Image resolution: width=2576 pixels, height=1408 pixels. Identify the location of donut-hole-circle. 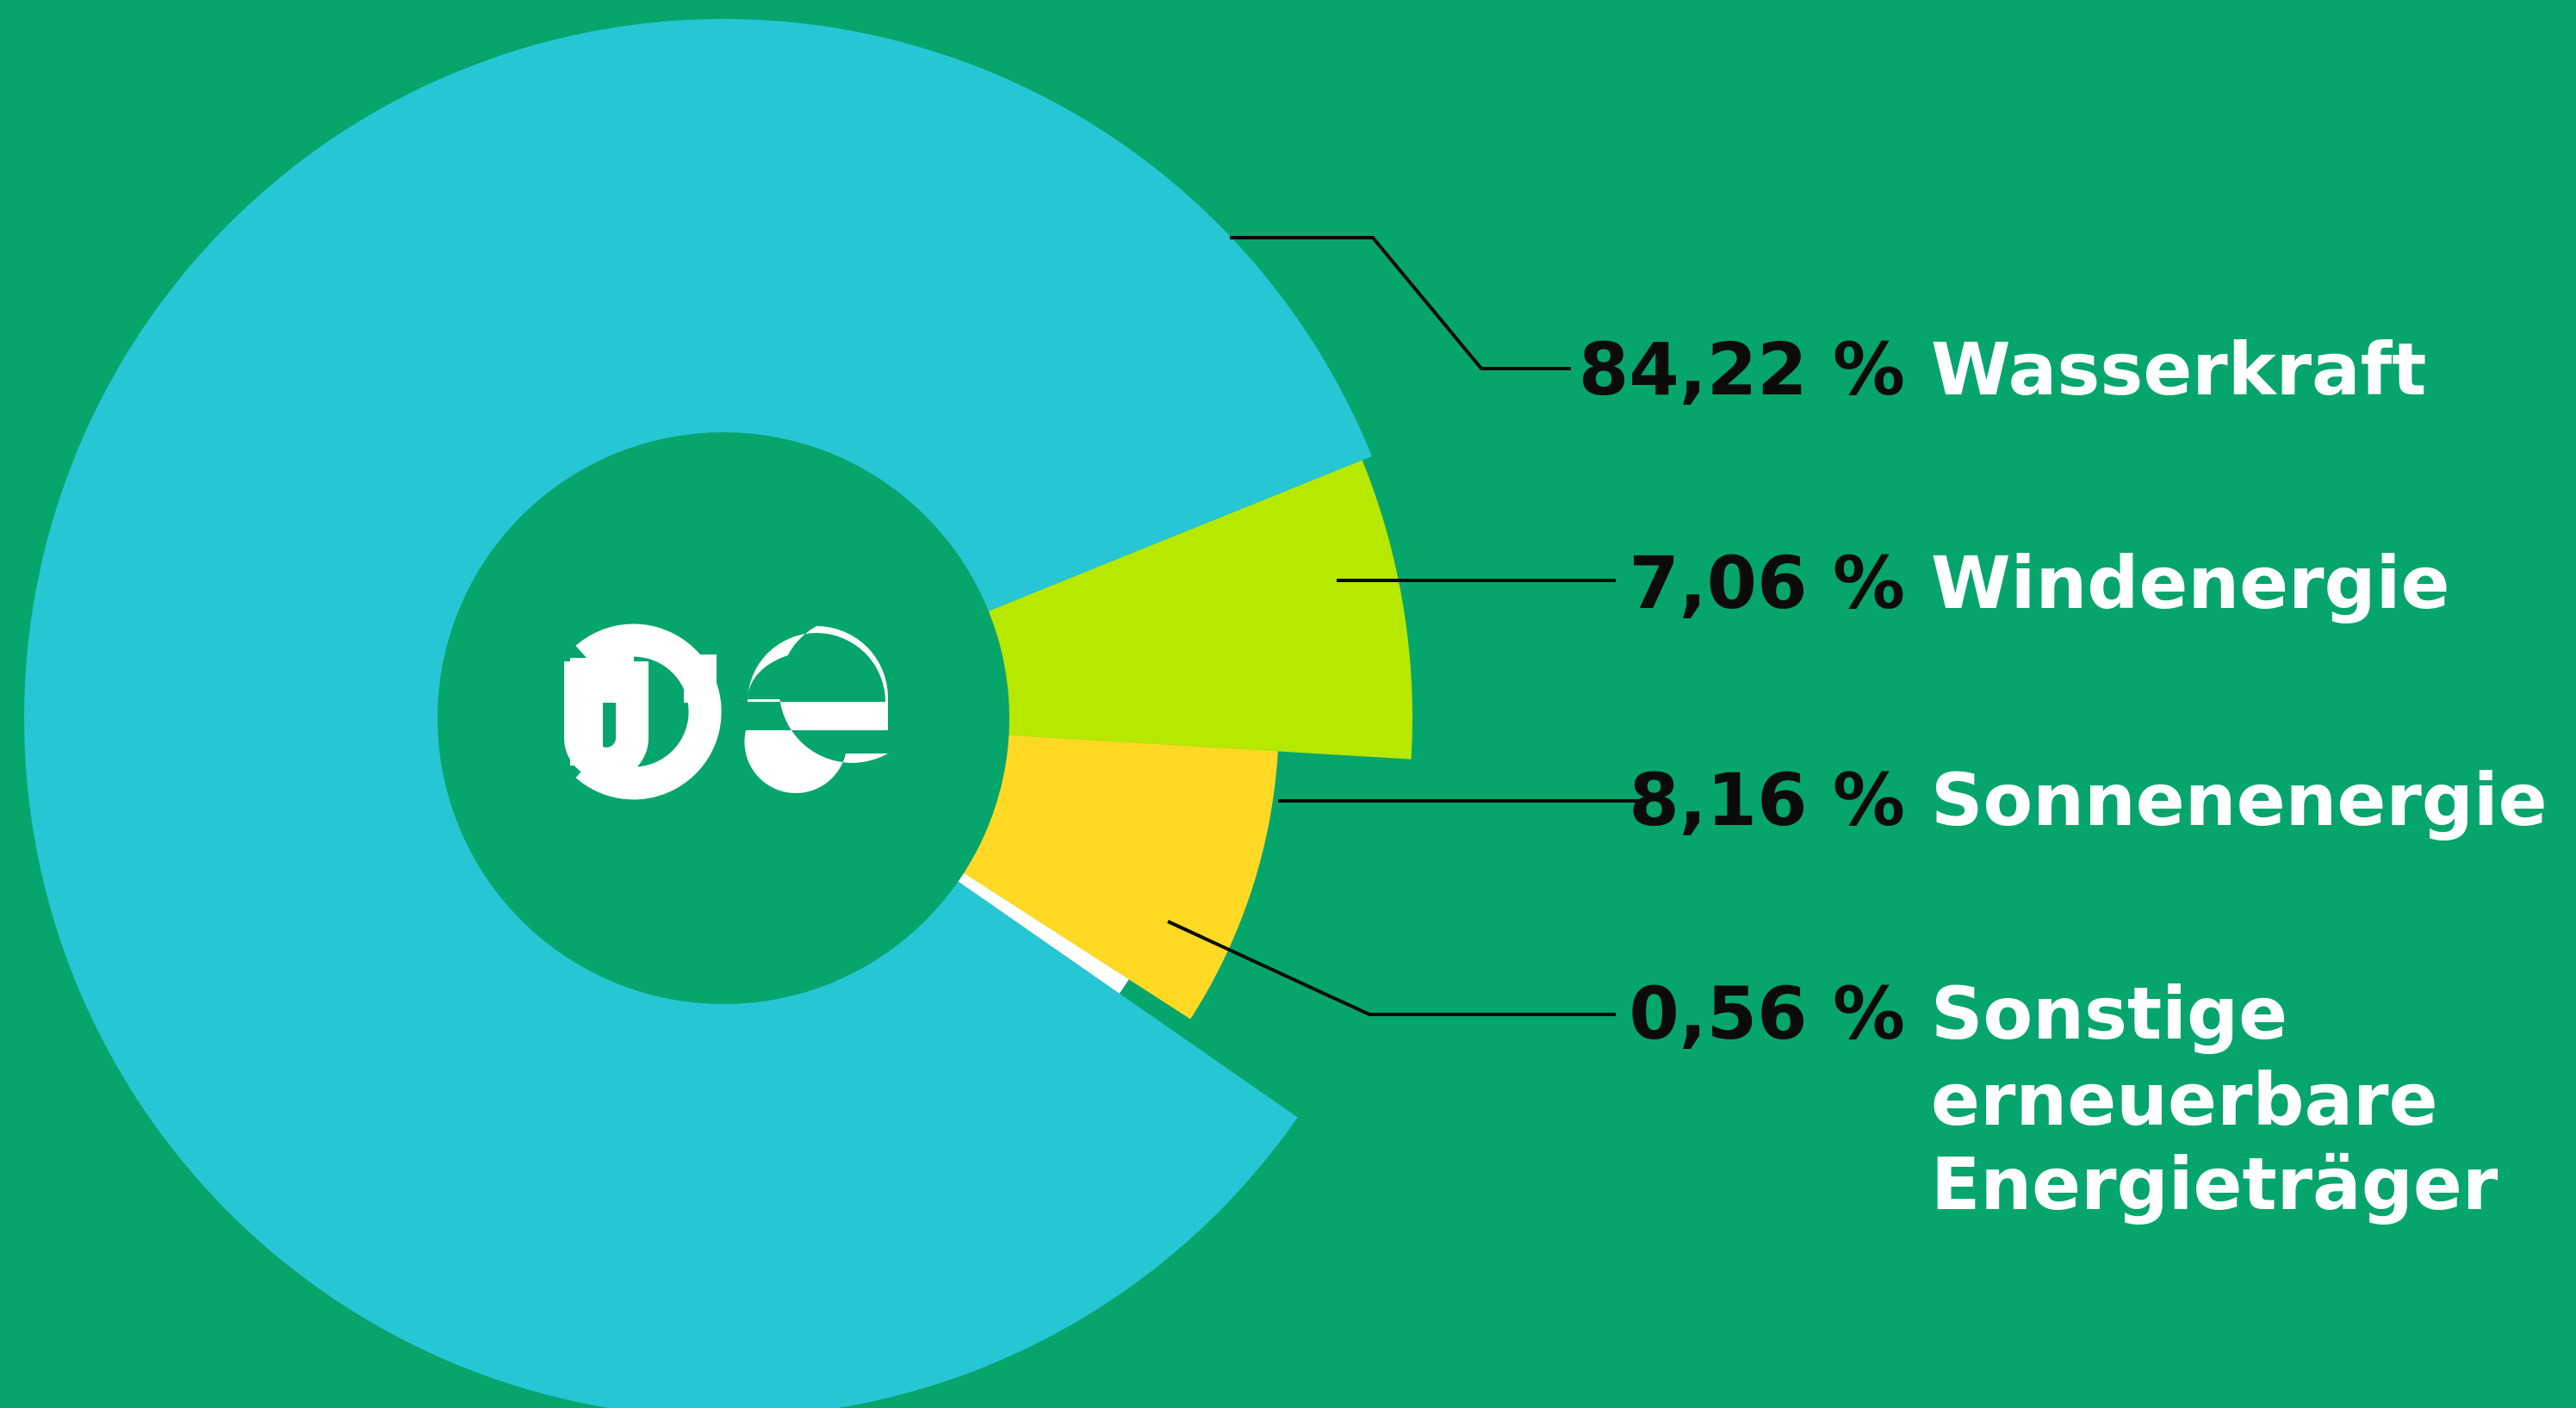
(723, 718).